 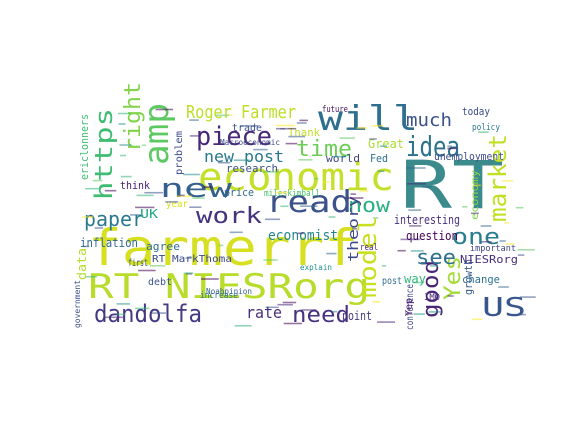 I want to click on cloud-word: post, so click(x=392, y=281).